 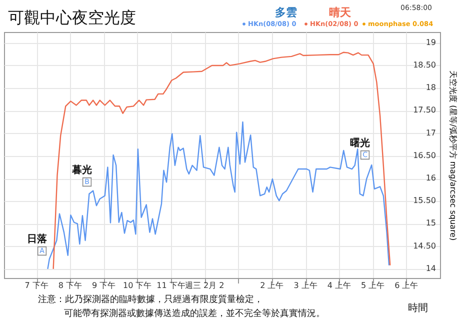 I want to click on y-tick-label: 15.50, so click(x=424, y=201).